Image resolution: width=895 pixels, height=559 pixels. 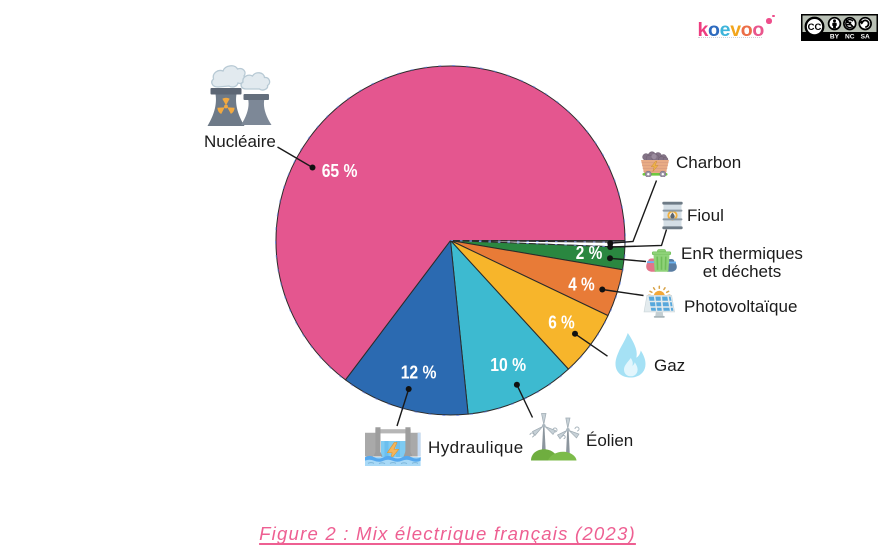 What do you see at coordinates (581, 284) in the screenshot?
I see `svg-text: 4 %` at bounding box center [581, 284].